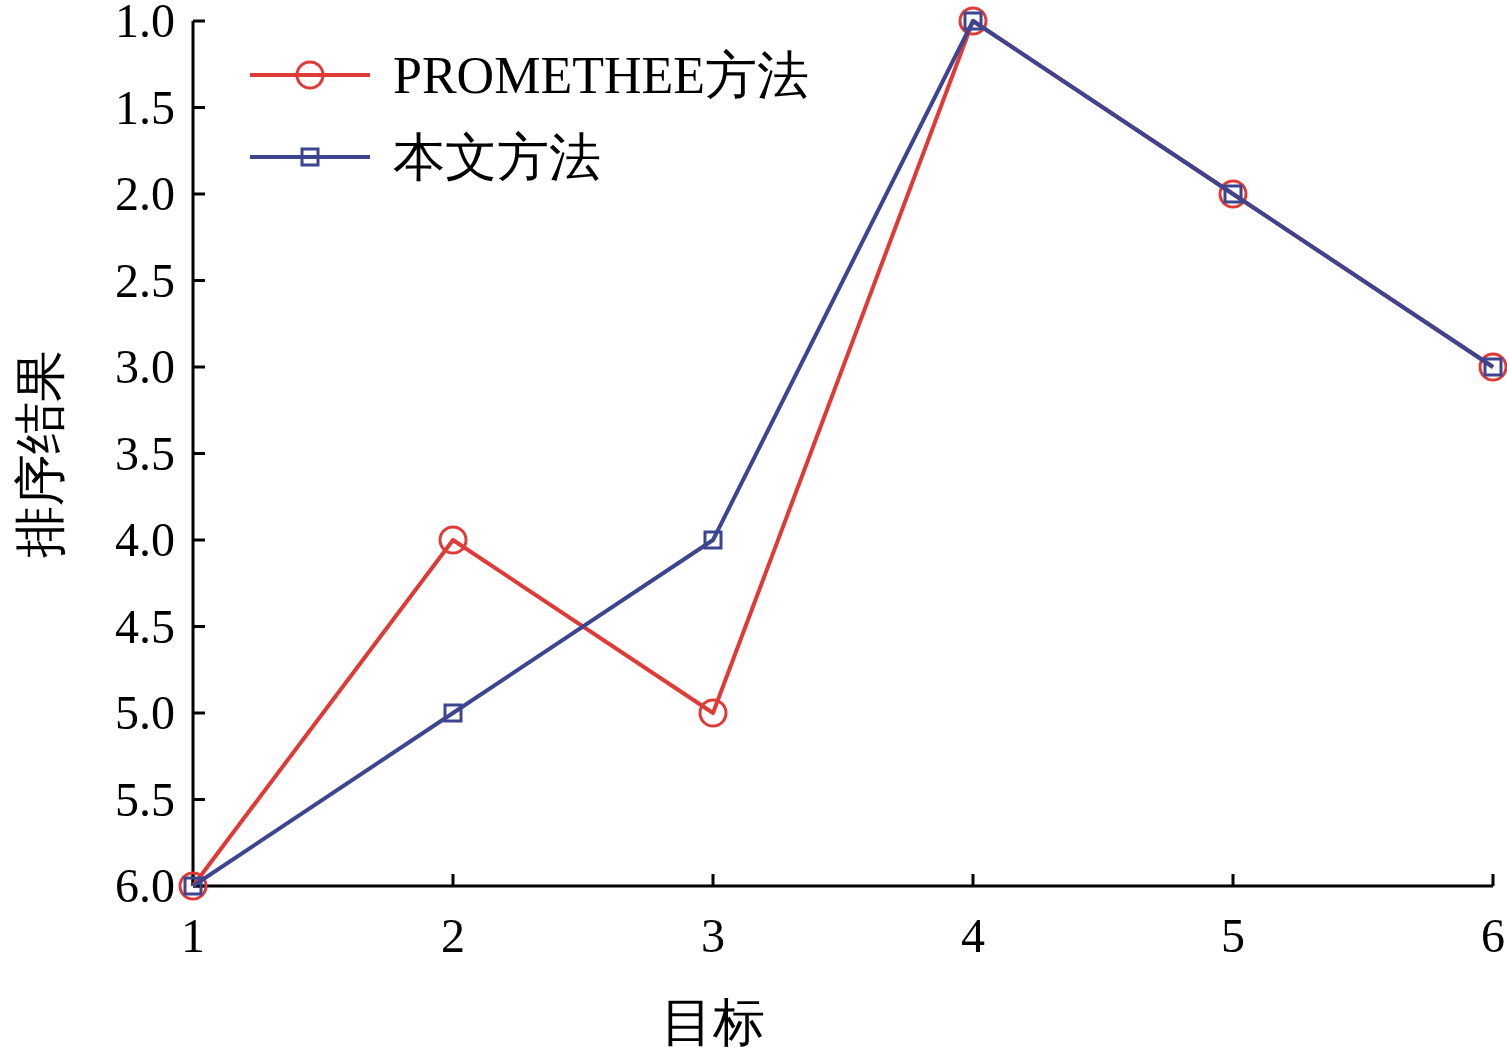 The image size is (1507, 1051). I want to click on legend-label: PROMETHEE方法, so click(601, 75).